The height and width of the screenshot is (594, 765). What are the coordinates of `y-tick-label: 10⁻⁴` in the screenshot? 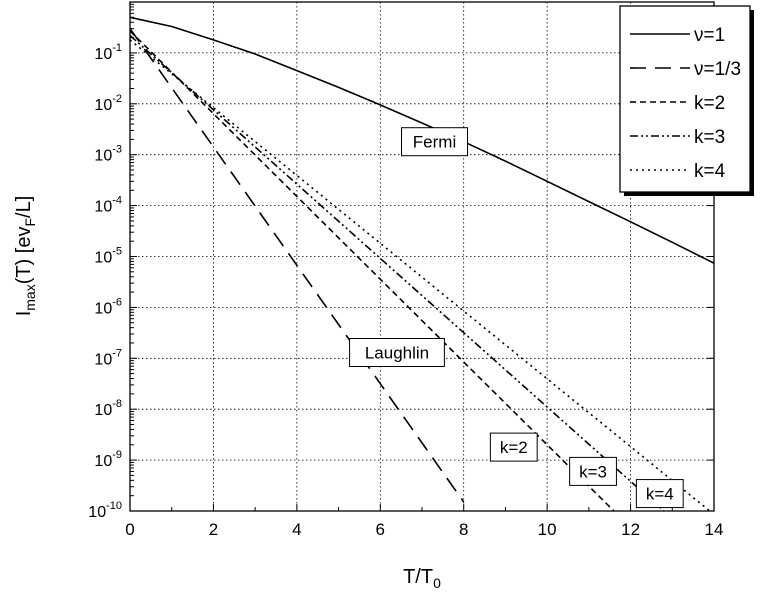 It's located at (108, 205).